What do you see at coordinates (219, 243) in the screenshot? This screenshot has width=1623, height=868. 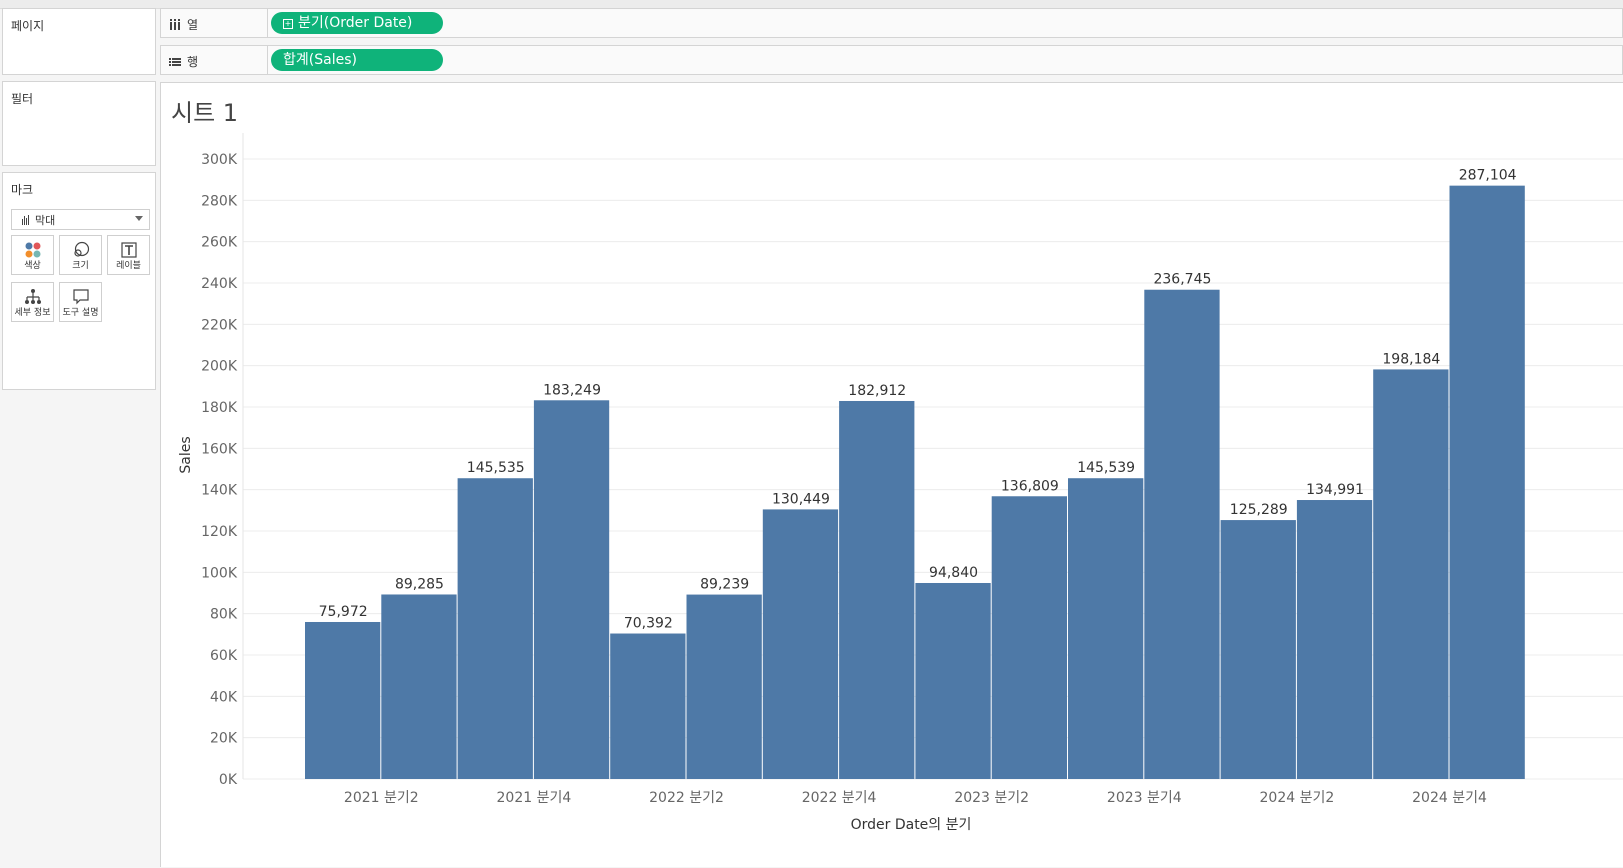 I see `y-tick-label: 260K` at bounding box center [219, 243].